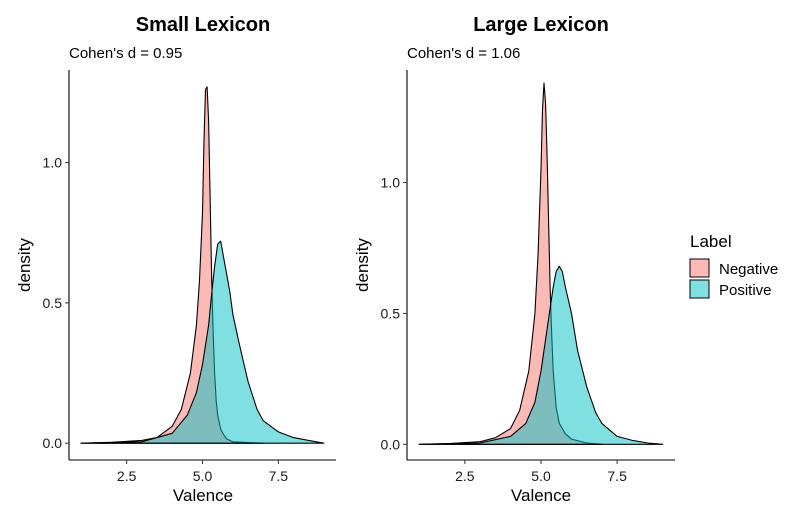 This screenshot has height=522, width=800. I want to click on legend: Label Negative Positive, so click(733, 265).